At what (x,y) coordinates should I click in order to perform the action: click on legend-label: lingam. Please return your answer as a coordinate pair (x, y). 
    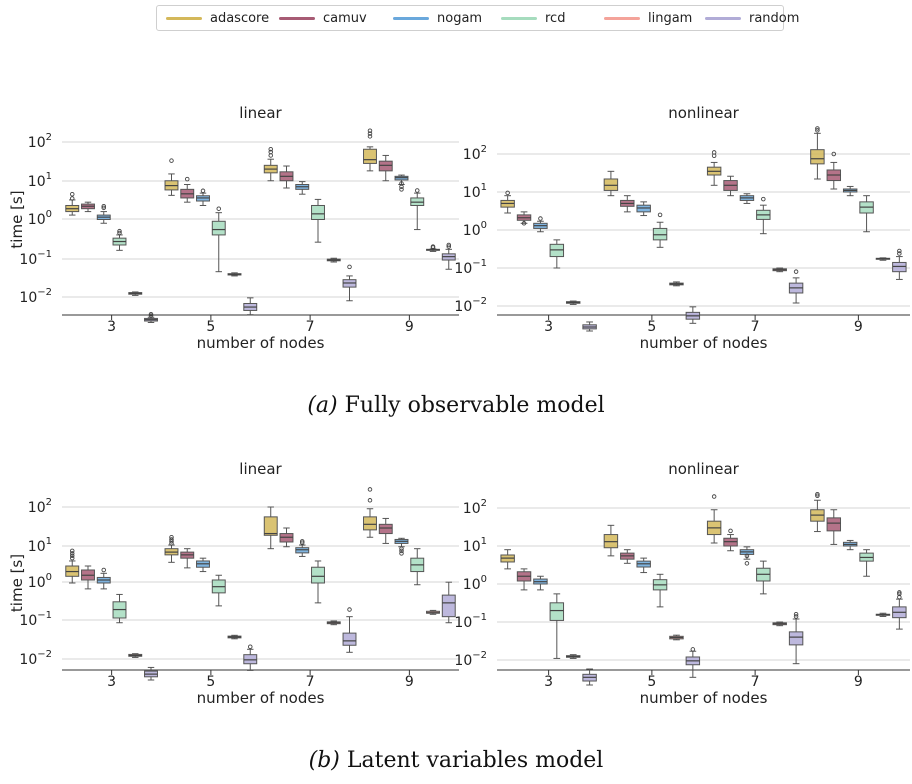
    Looking at the image, I should click on (670, 18).